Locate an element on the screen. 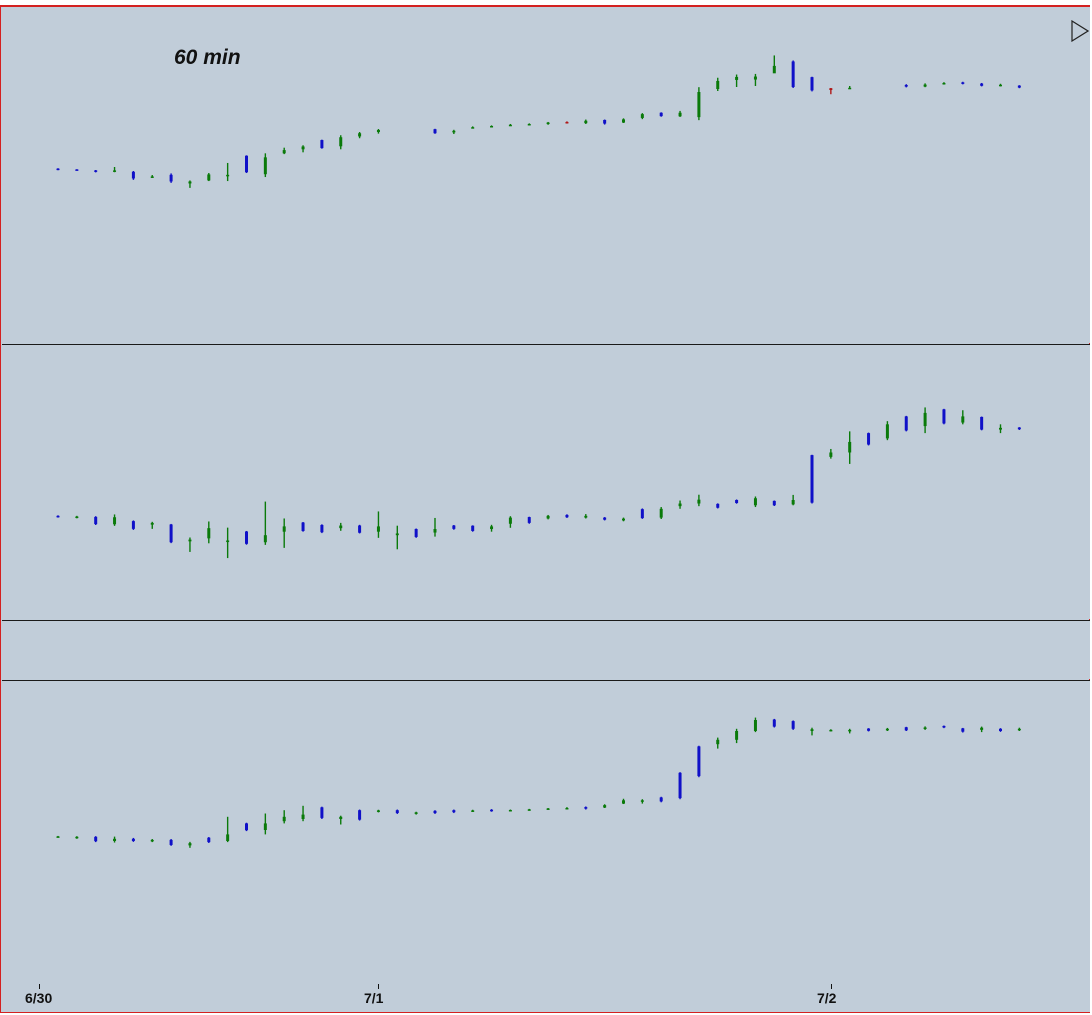 The width and height of the screenshot is (1092, 1015). timeframe-label: 60 min is located at coordinates (207, 57).